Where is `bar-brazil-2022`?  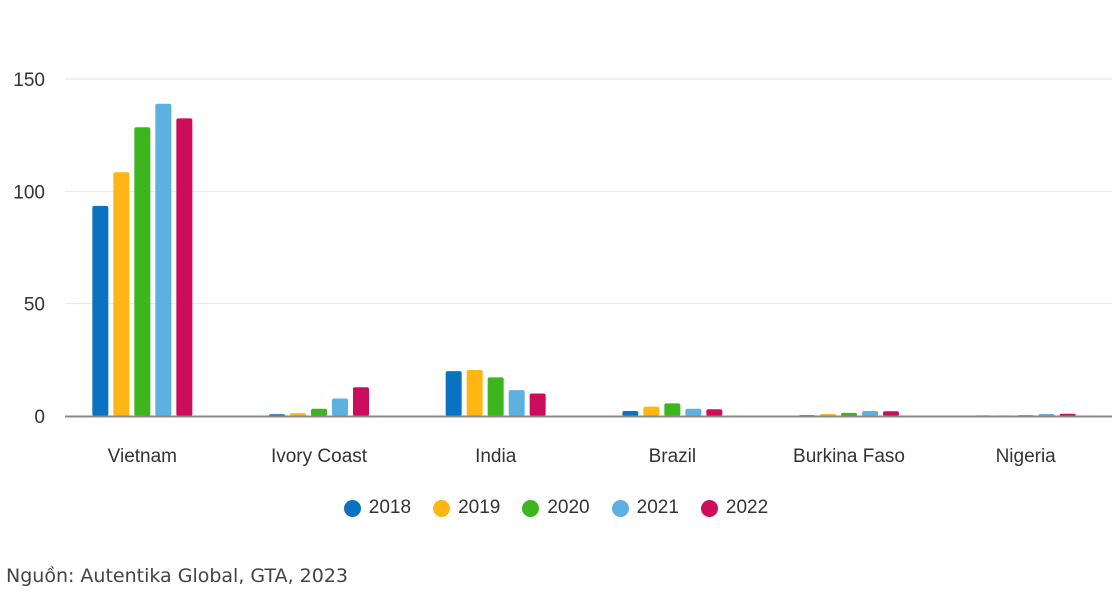 bar-brazil-2022 is located at coordinates (714, 412).